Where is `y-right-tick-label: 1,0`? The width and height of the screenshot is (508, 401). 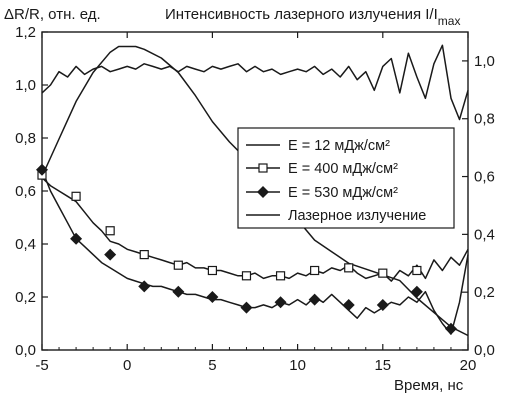
y-right-tick-label: 1,0 is located at coordinates (484, 61).